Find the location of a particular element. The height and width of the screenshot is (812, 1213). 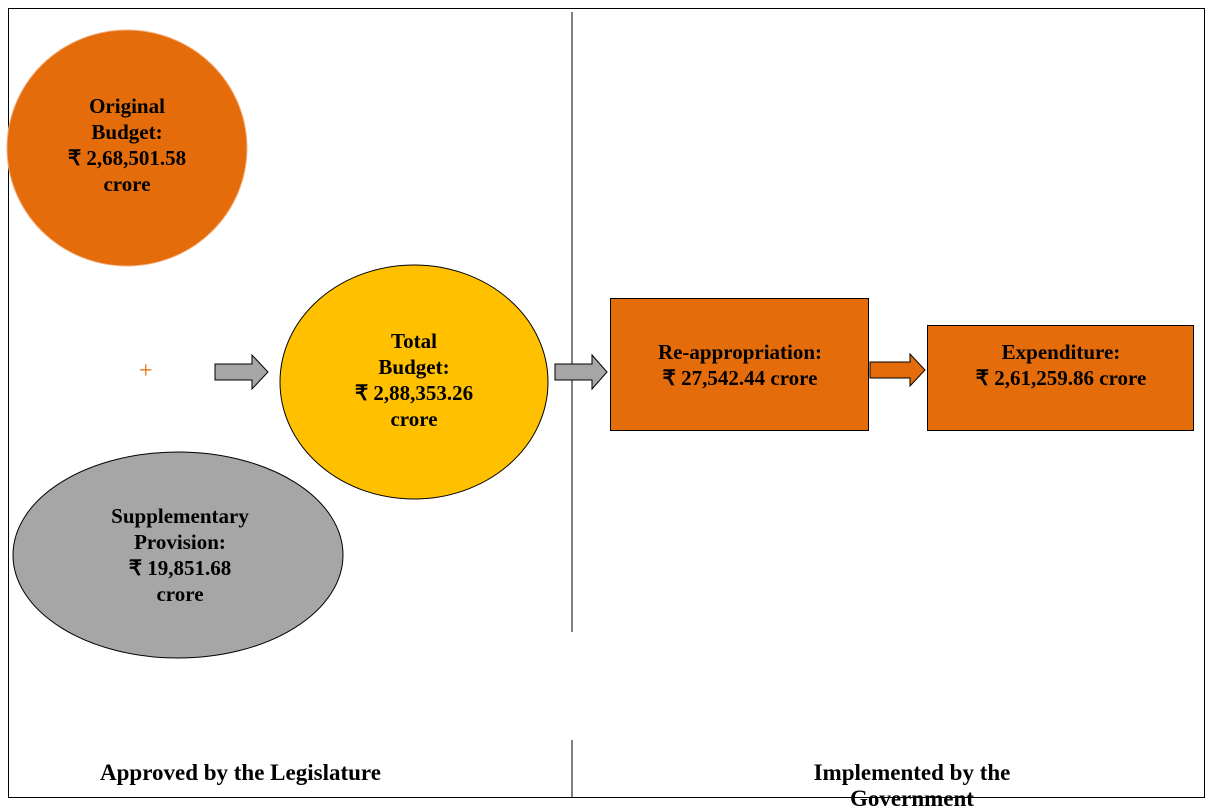

expenditure-box is located at coordinates (1060, 378).